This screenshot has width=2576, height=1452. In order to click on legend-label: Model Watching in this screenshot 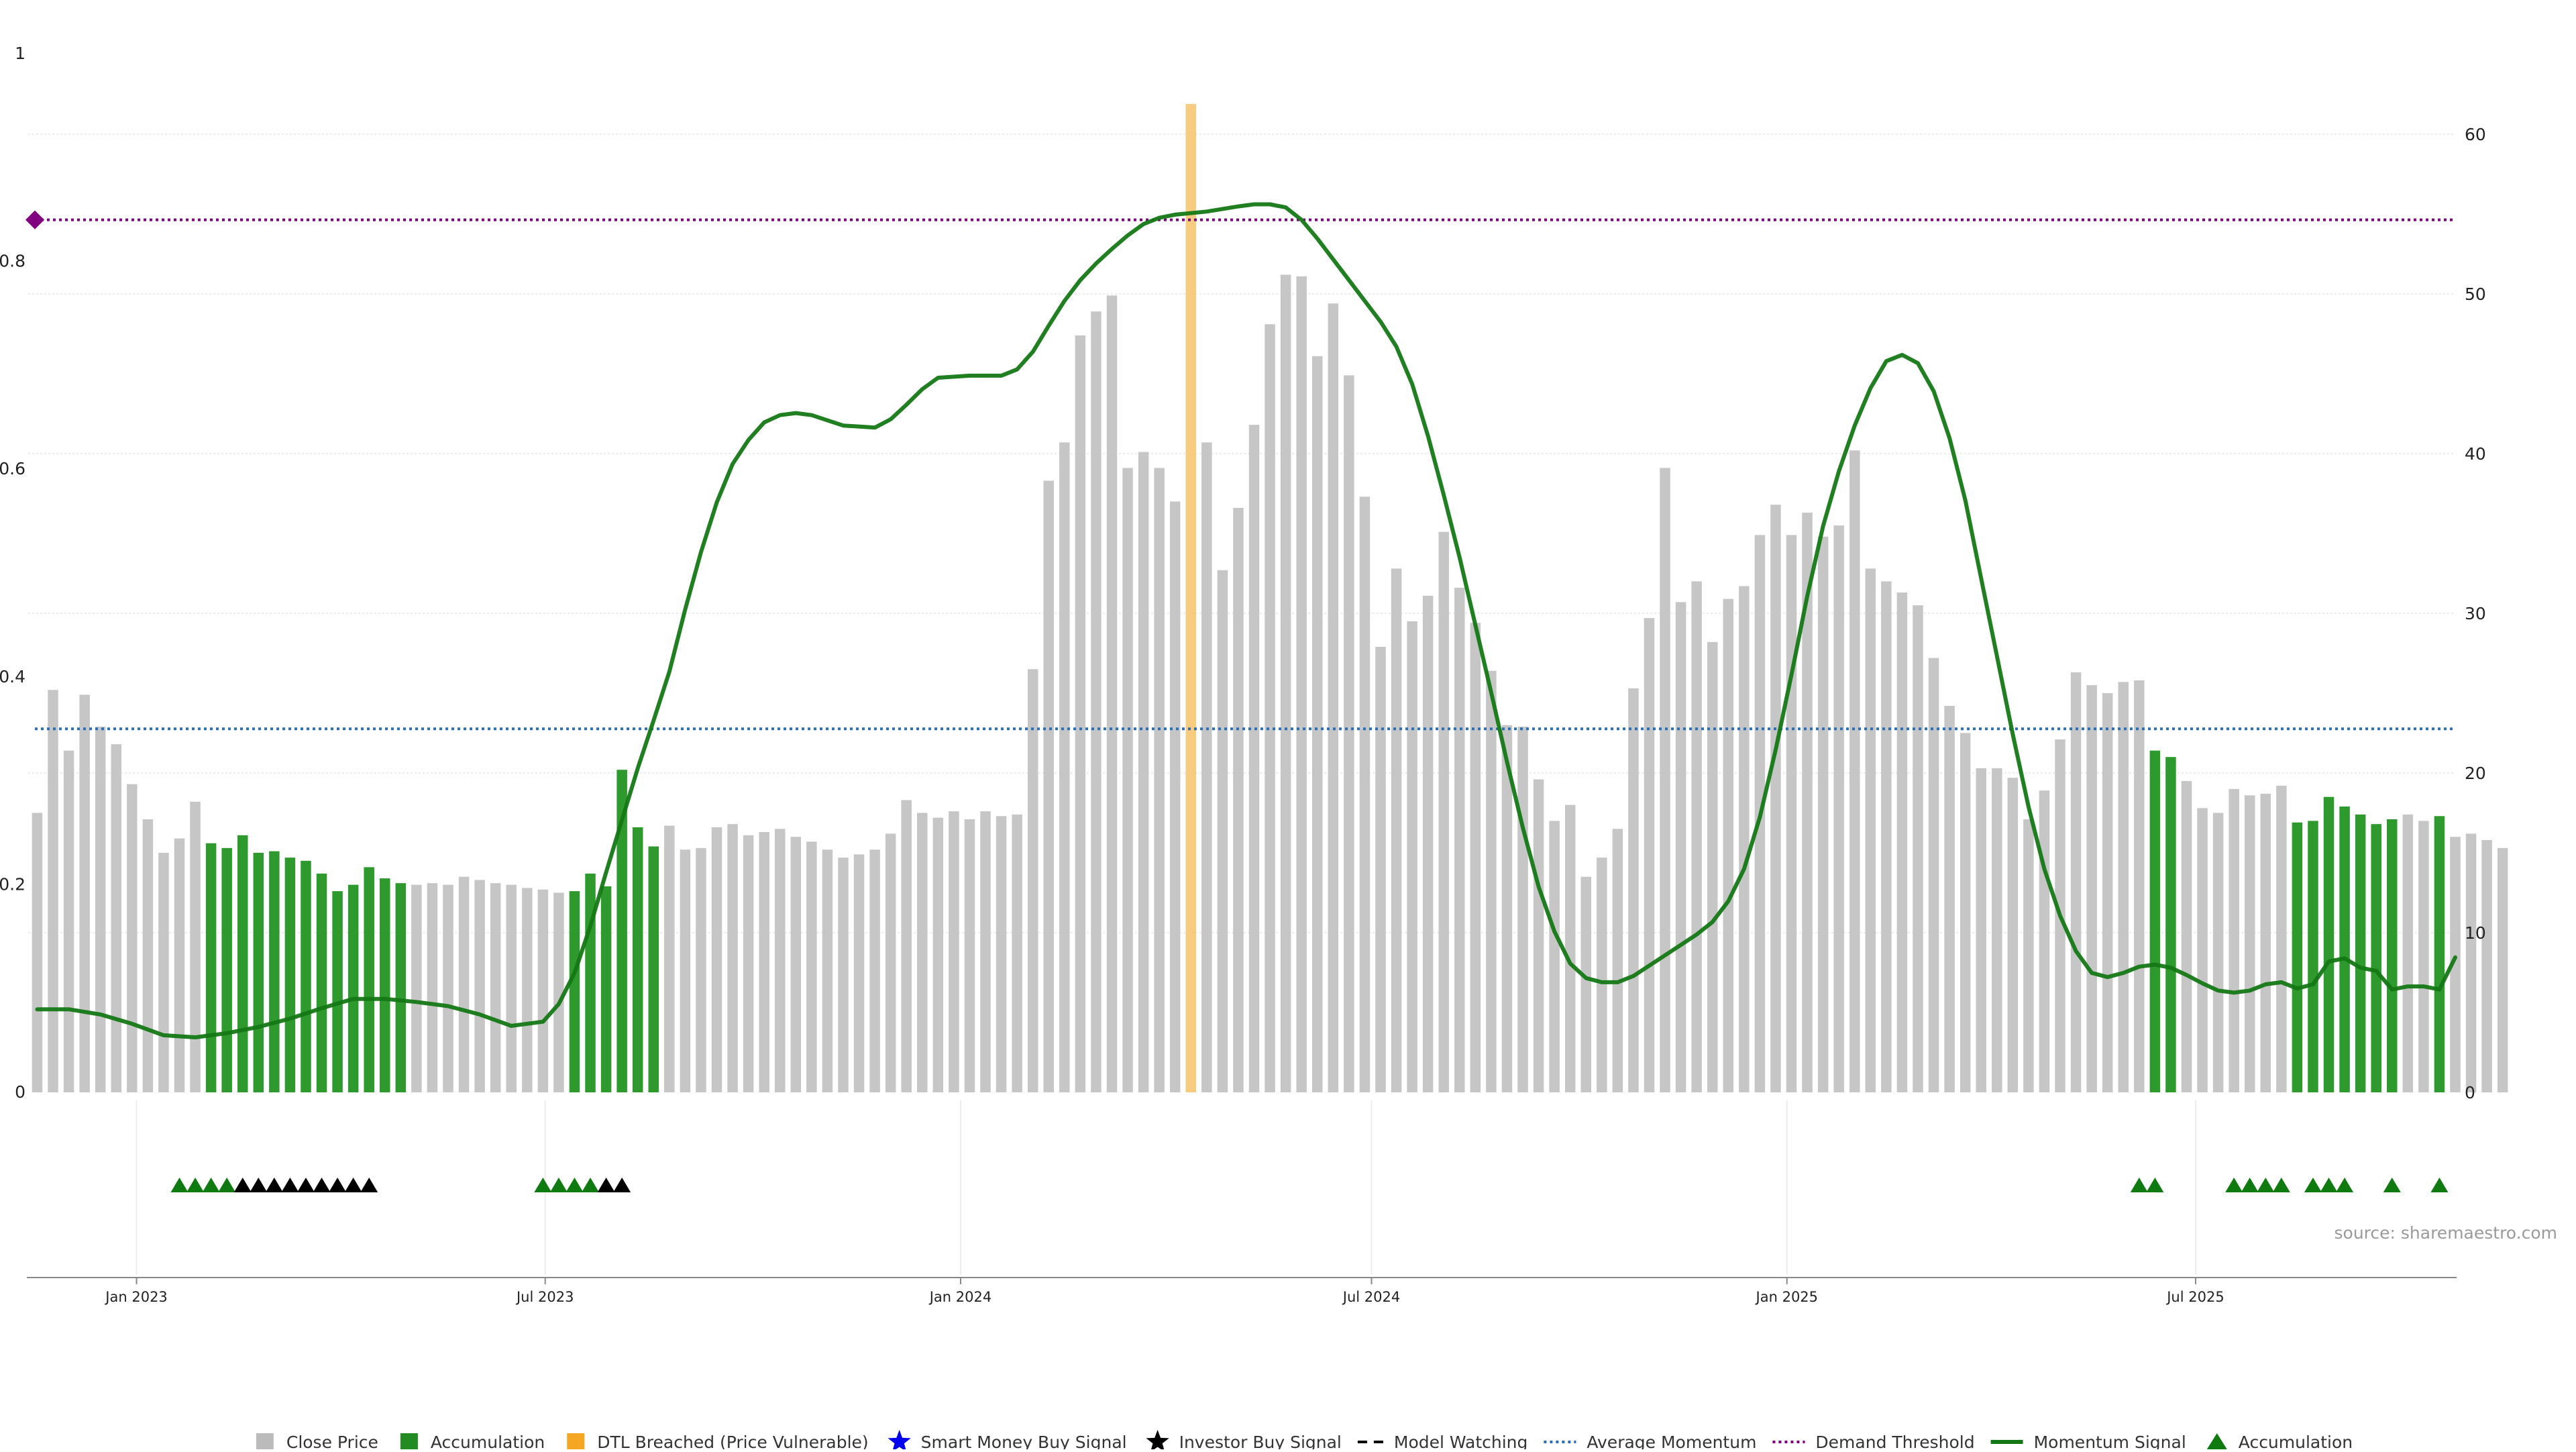, I will do `click(1461, 1441)`.